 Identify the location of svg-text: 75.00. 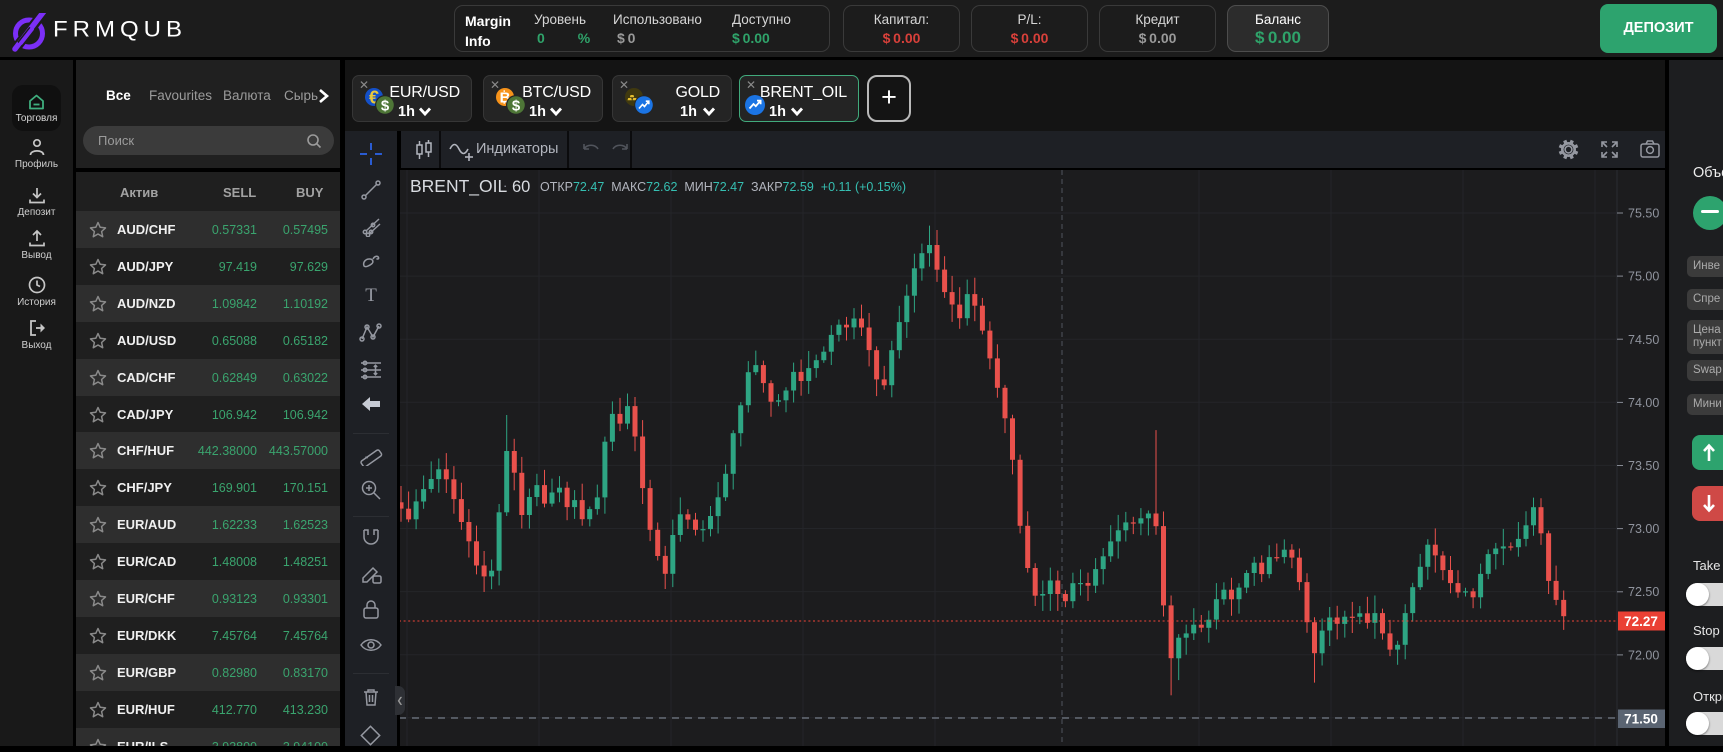
(1643, 277).